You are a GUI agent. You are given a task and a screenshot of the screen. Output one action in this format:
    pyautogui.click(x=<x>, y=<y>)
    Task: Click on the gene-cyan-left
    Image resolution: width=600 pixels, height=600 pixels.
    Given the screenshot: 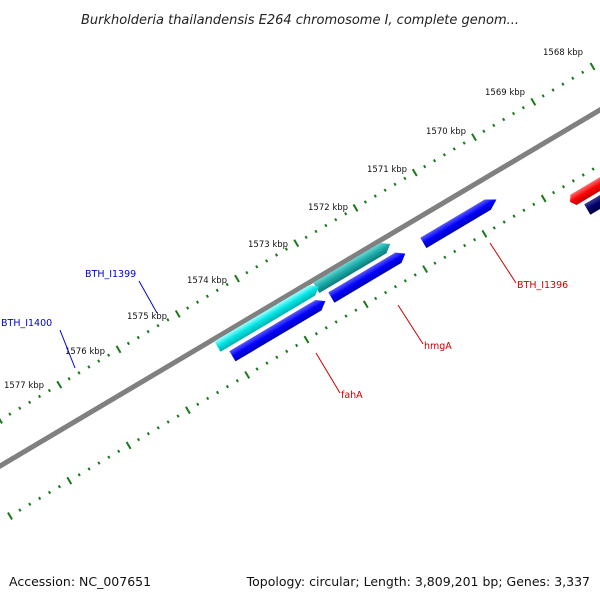 What is the action you would take?
    pyautogui.click(x=268, y=316)
    